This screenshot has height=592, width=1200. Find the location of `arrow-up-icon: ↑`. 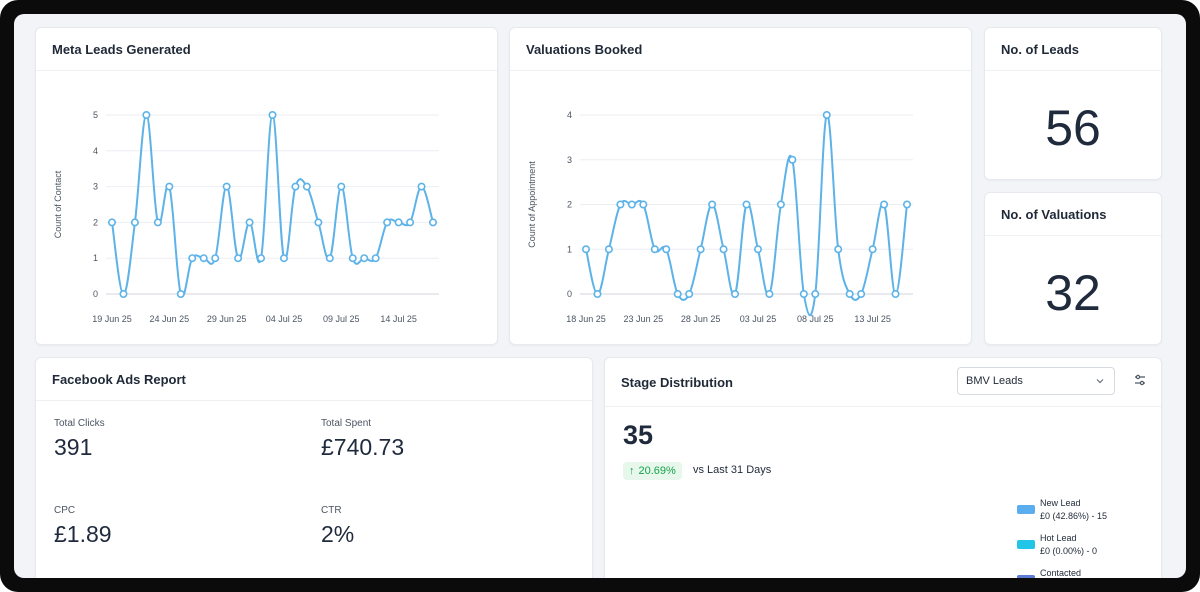

arrow-up-icon: ↑ is located at coordinates (632, 471).